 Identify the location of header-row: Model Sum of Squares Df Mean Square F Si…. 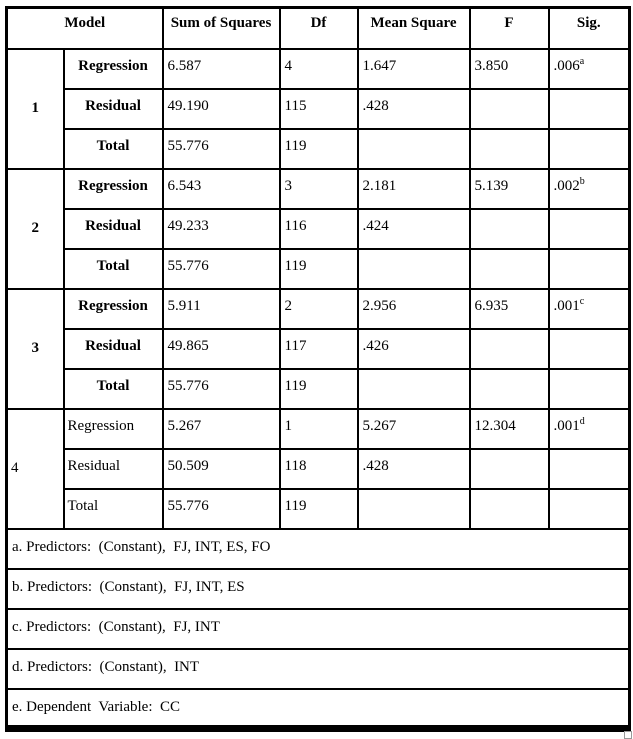
(318, 28).